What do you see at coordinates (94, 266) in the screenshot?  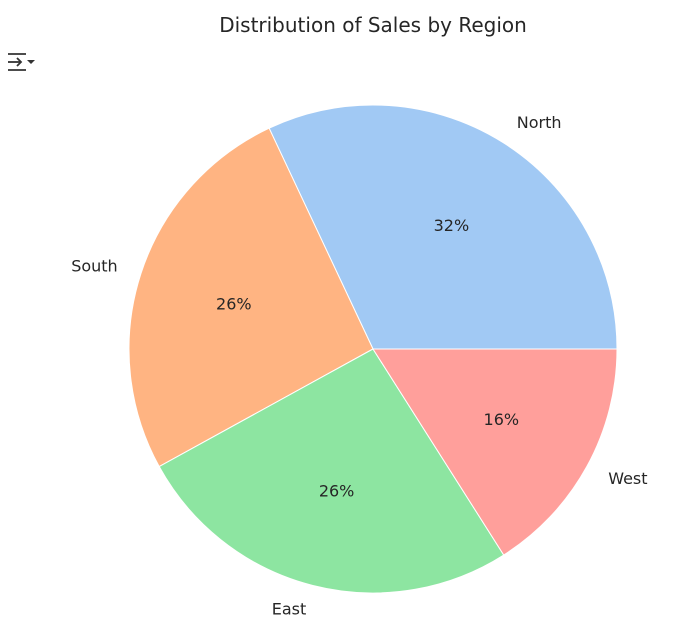 I see `slice-label-south: South` at bounding box center [94, 266].